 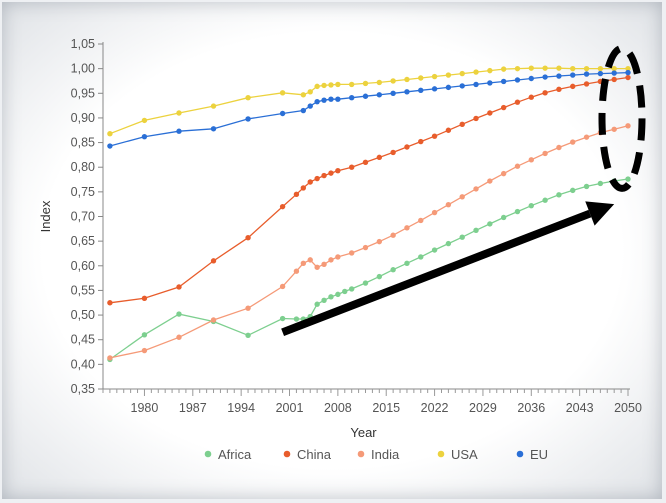 What do you see at coordinates (83, 93) in the screenshot?
I see `y-tick-label: 0,95` at bounding box center [83, 93].